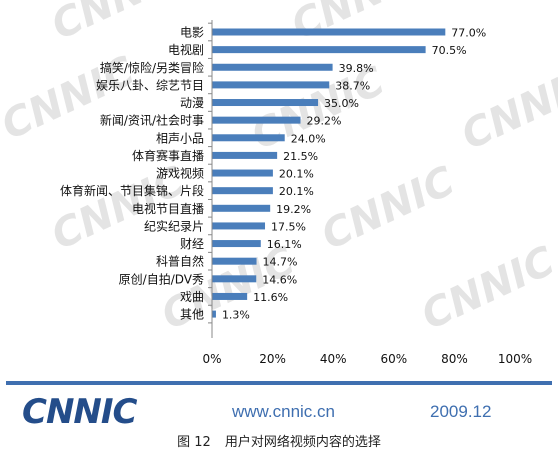  What do you see at coordinates (333, 359) in the screenshot?
I see `x-tick-label: 40%` at bounding box center [333, 359].